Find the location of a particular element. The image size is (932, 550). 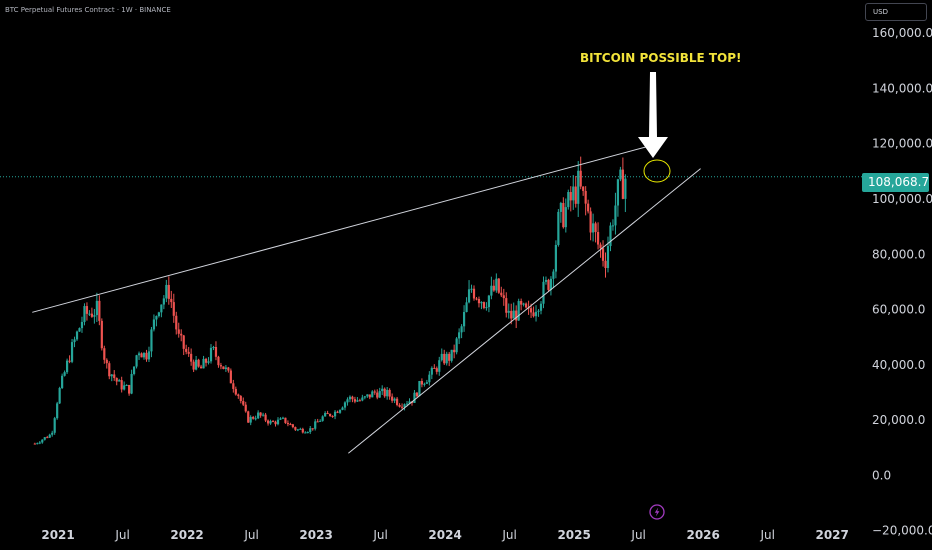

lightning-icon is located at coordinates (657, 512).